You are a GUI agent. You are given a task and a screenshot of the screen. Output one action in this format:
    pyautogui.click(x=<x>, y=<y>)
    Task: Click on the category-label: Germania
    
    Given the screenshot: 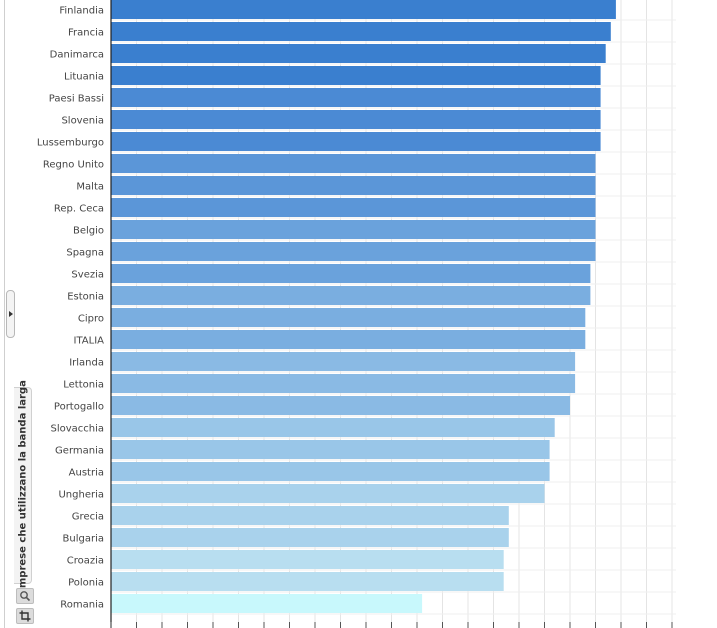 What is the action you would take?
    pyautogui.click(x=79, y=451)
    